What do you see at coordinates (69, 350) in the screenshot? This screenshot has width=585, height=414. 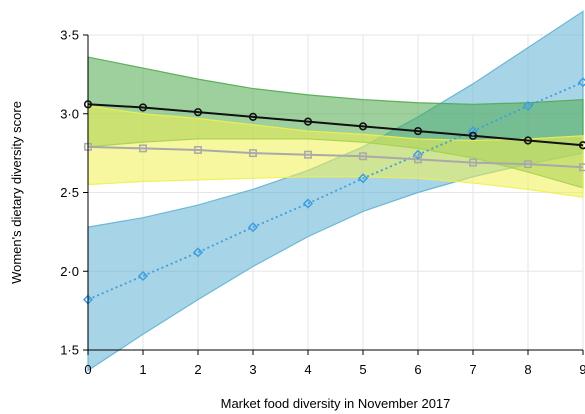 I see `y-tick-label: 1·5` at bounding box center [69, 350].